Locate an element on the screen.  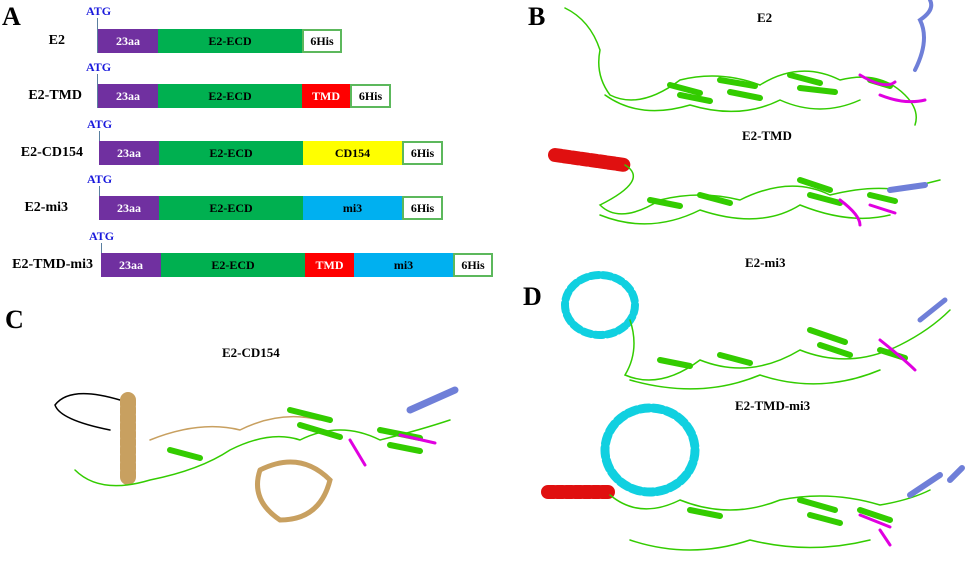
construct-bar-e2-cd154: 23aa E2-ECD CD154 6His is located at coordinates (271, 153).